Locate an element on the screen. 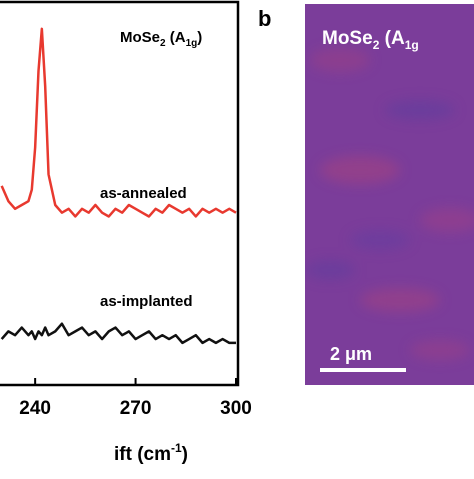  annotation: MoSe2 (A1g) is located at coordinates (161, 39).